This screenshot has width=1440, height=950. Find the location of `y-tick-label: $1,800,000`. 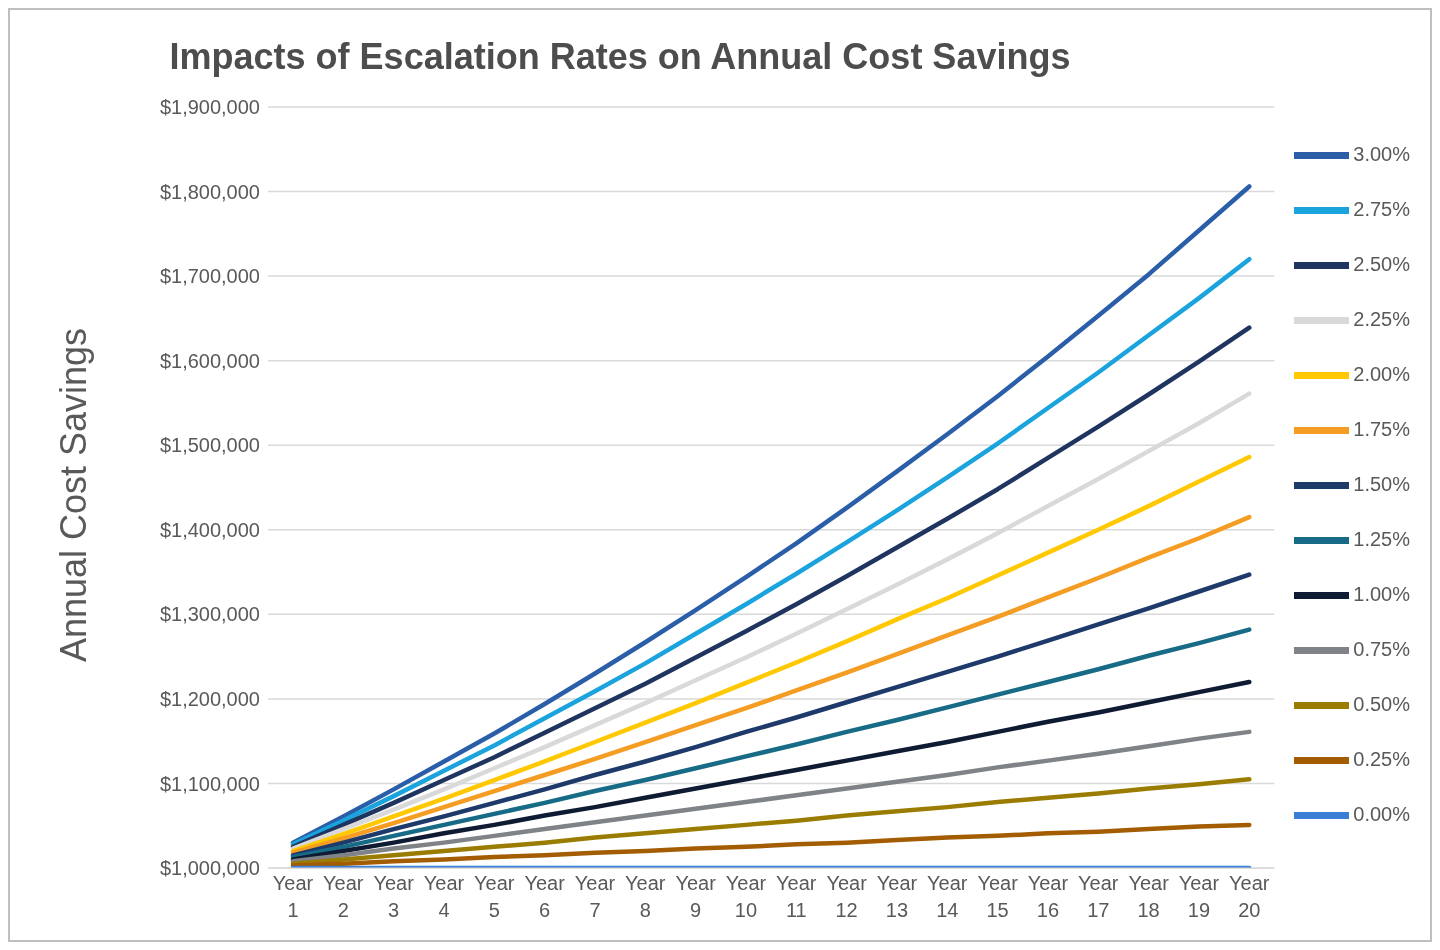

y-tick-label: $1,800,000 is located at coordinates (209, 191).